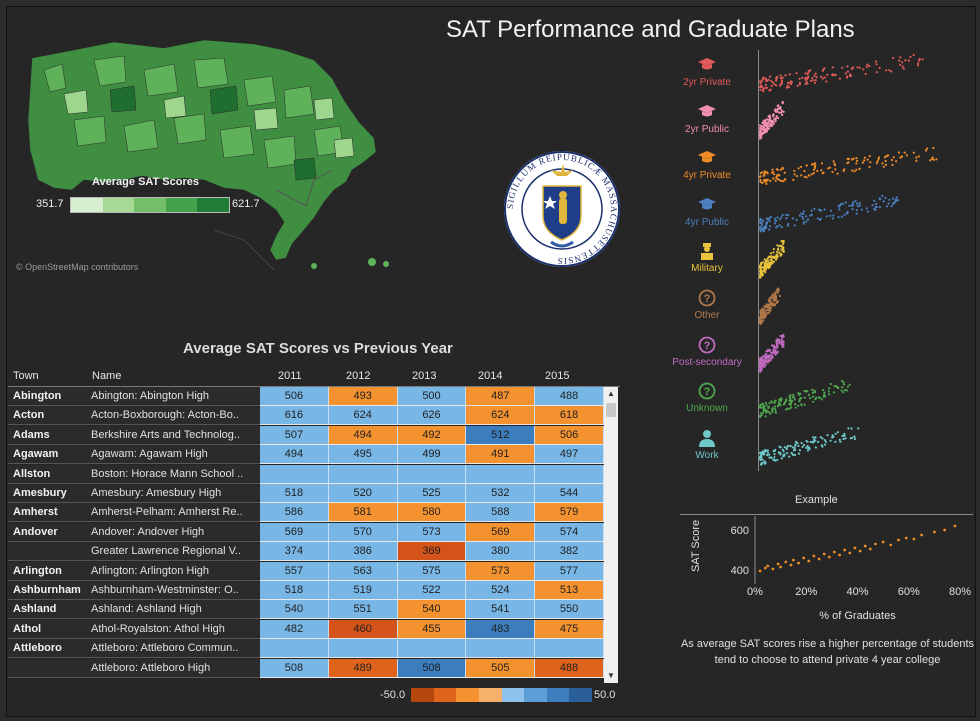 The height and width of the screenshot is (721, 980). Describe the element at coordinates (501, 512) in the screenshot. I see `score-cell: 588` at that location.